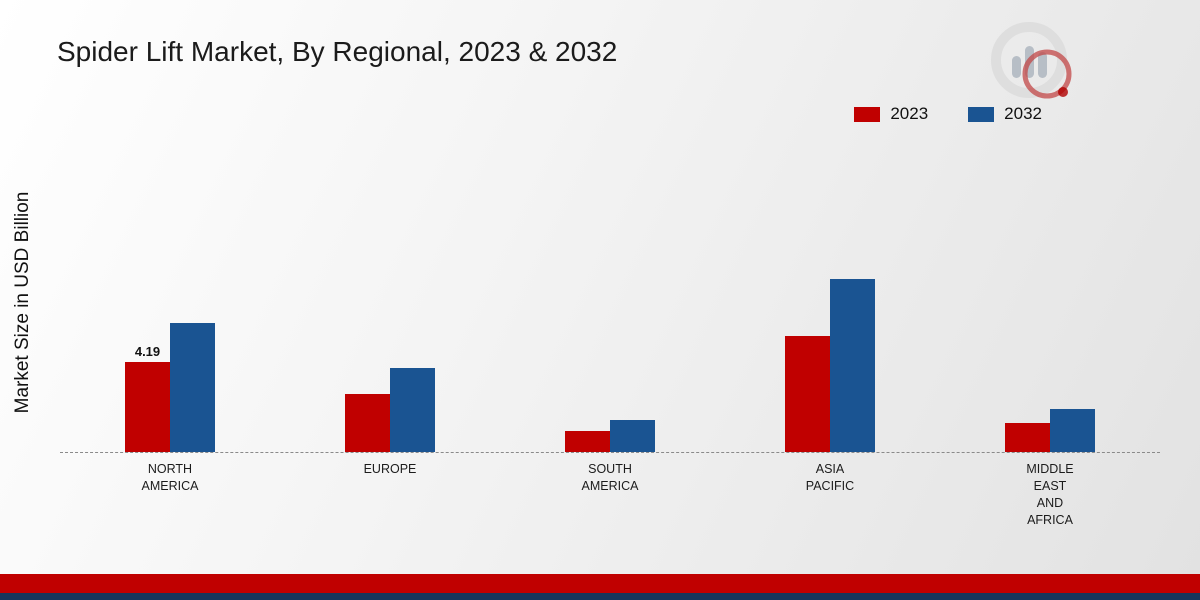  Describe the element at coordinates (1031, 60) in the screenshot. I see `market-research-future-logo` at that location.